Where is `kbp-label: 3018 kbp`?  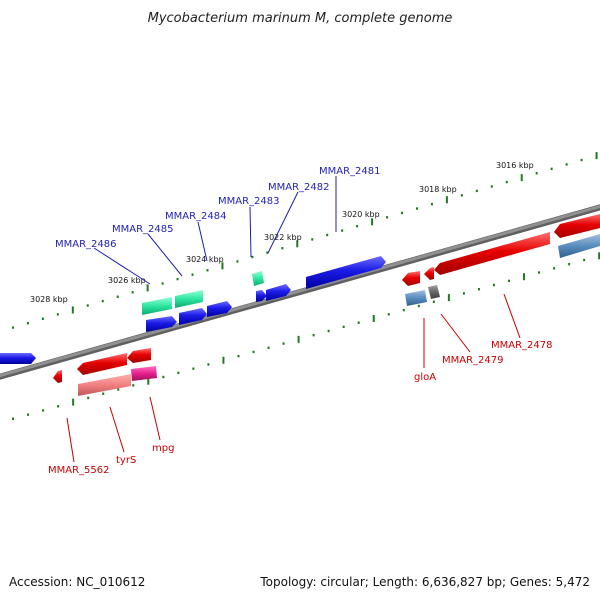 kbp-label: 3018 kbp is located at coordinates (438, 189).